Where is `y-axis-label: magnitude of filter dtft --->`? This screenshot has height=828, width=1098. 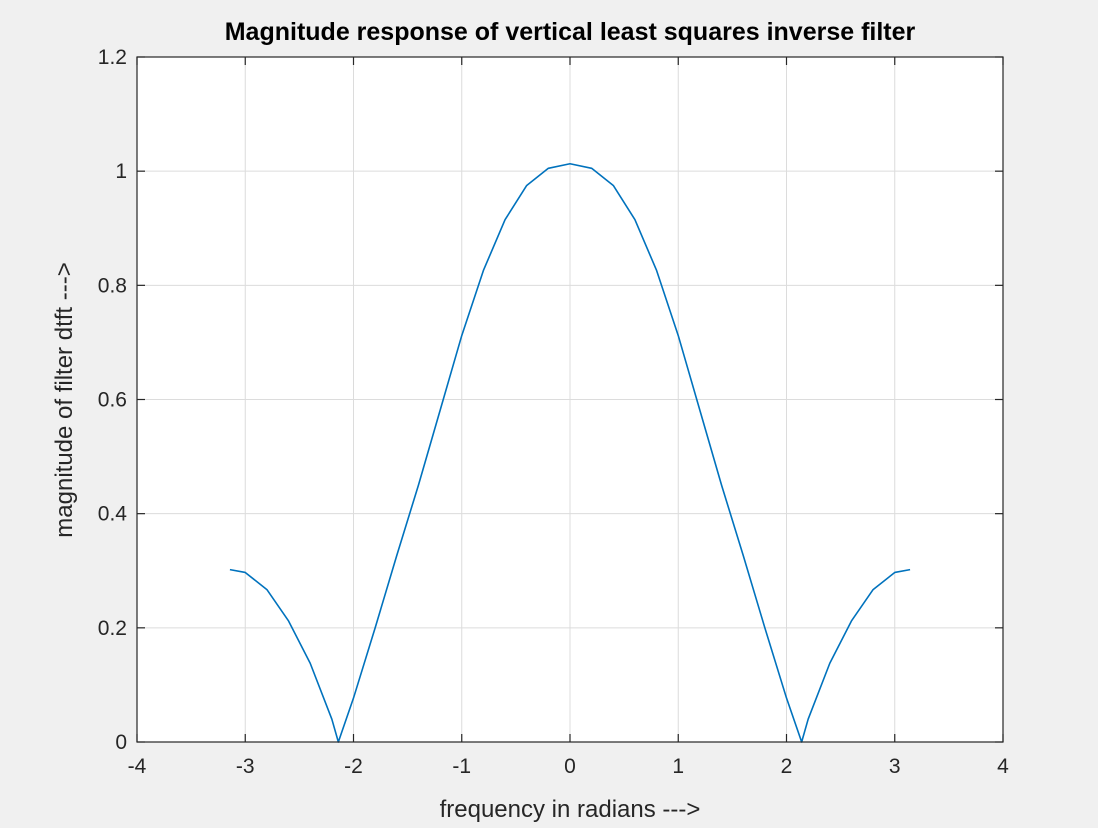
y-axis-label: magnitude of filter dtft ---> is located at coordinates (64, 399).